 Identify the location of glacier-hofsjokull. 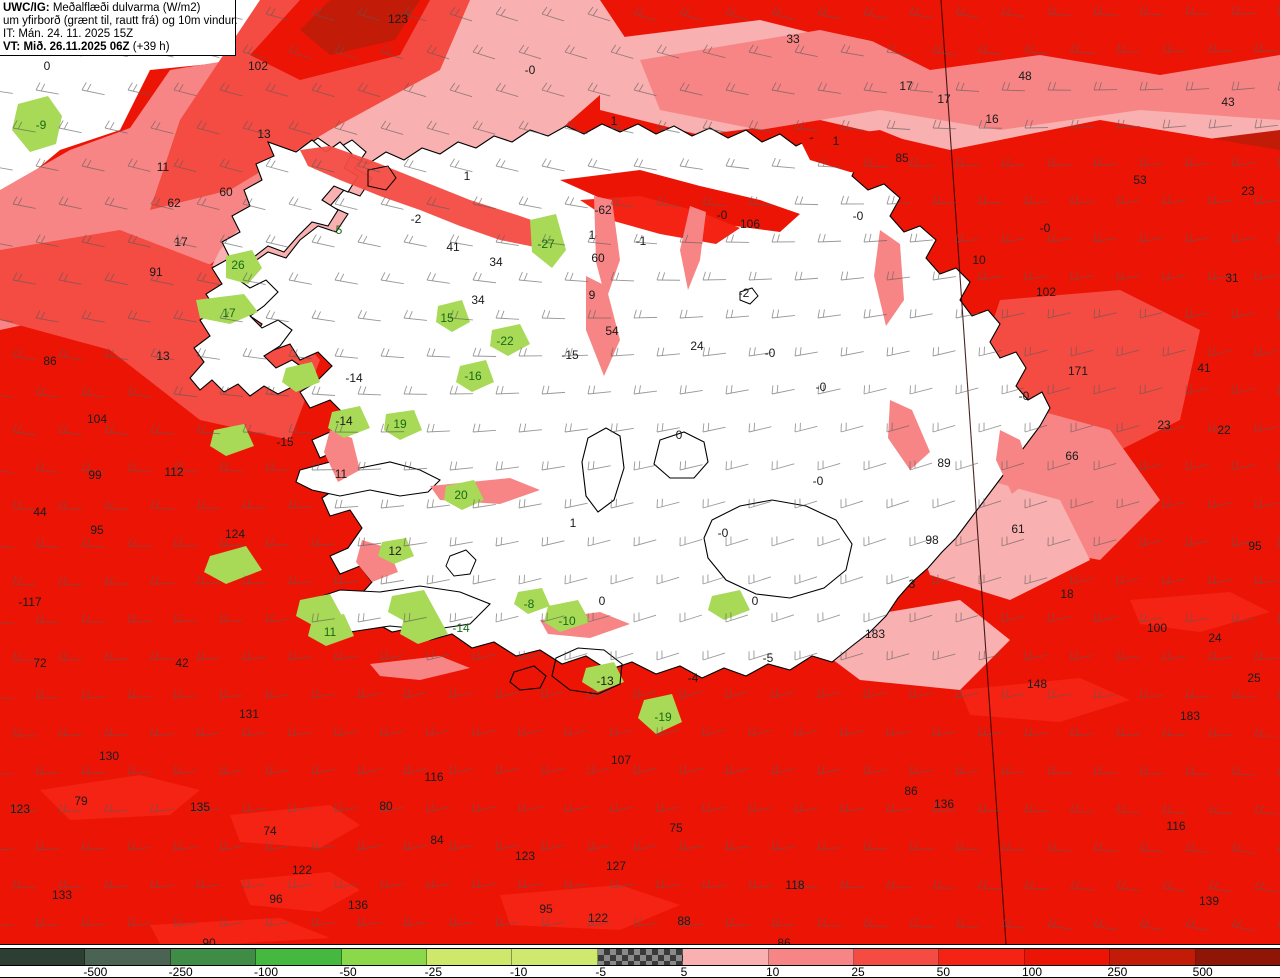
(681, 455).